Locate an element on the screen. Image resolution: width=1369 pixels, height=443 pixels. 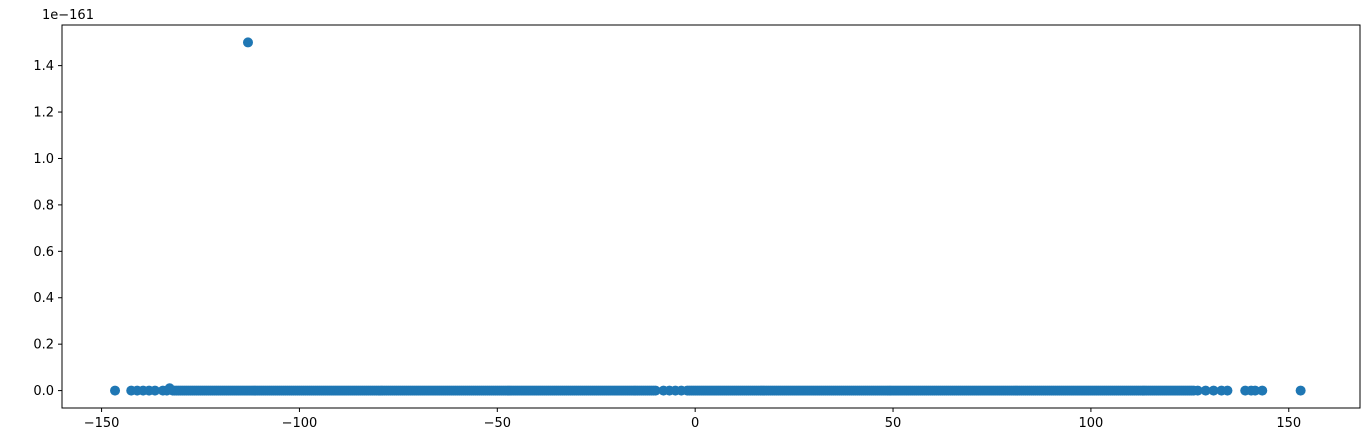
y-tick-label: 1.2 is located at coordinates (43, 113).